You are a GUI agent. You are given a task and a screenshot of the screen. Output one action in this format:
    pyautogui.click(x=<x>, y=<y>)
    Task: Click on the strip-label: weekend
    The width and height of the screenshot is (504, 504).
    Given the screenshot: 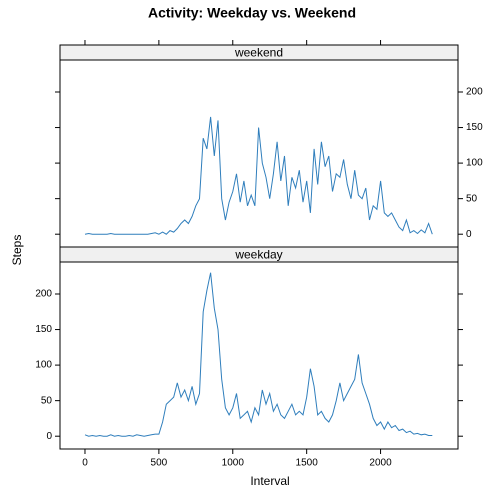 What is the action you would take?
    pyautogui.click(x=258, y=53)
    